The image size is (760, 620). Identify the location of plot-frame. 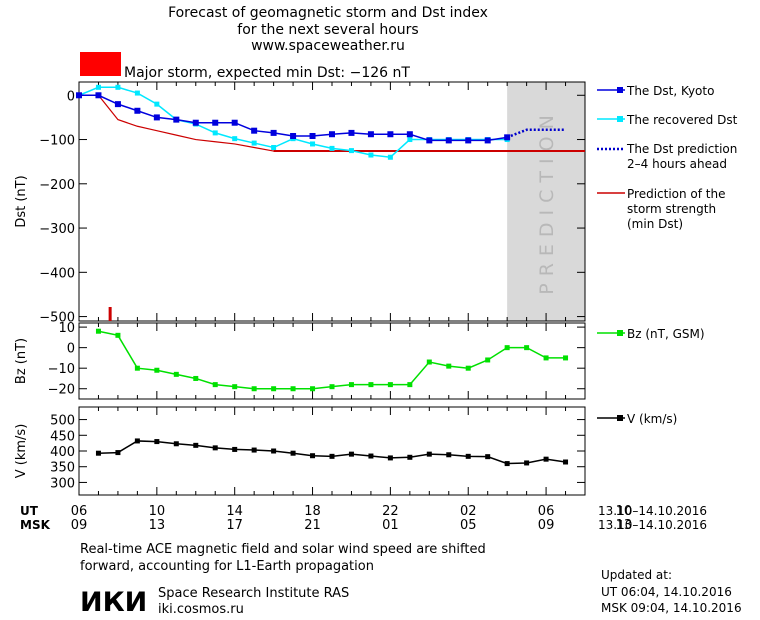
(332, 451).